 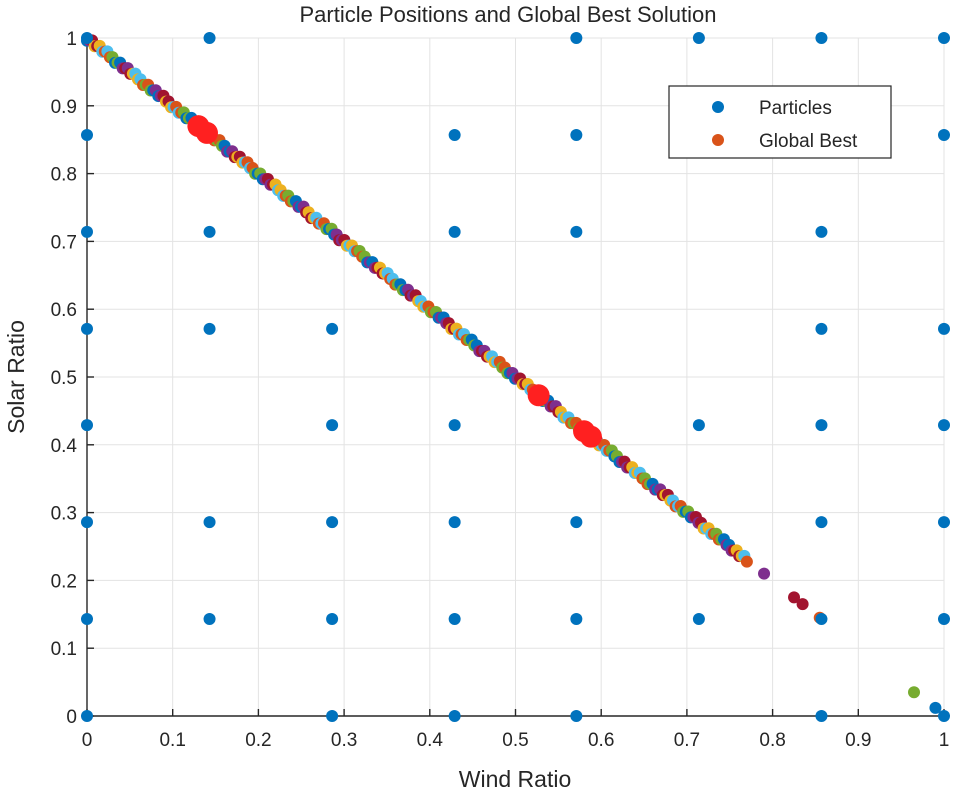 What do you see at coordinates (944, 740) in the screenshot?
I see `x-tick-label: 1` at bounding box center [944, 740].